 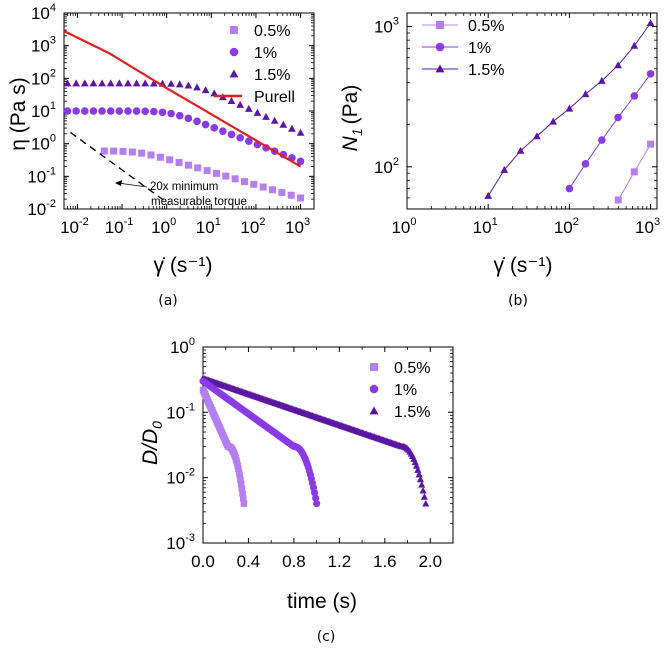 I want to click on x-axis-label-a: γ̇ (s⁻¹), so click(x=183, y=265).